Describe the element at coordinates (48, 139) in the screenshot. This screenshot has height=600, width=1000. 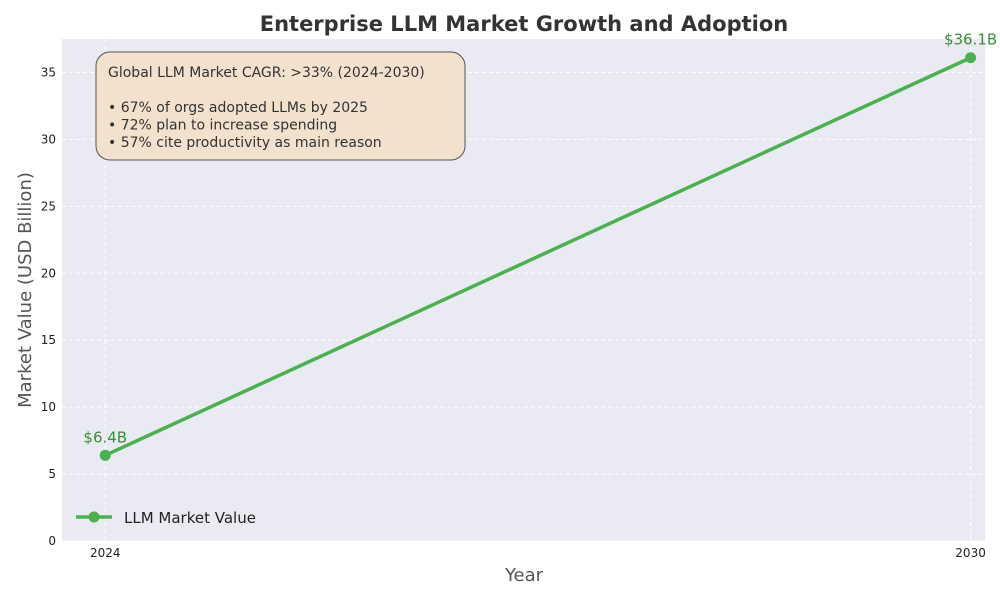
I see `y-tick-label: 30` at that location.